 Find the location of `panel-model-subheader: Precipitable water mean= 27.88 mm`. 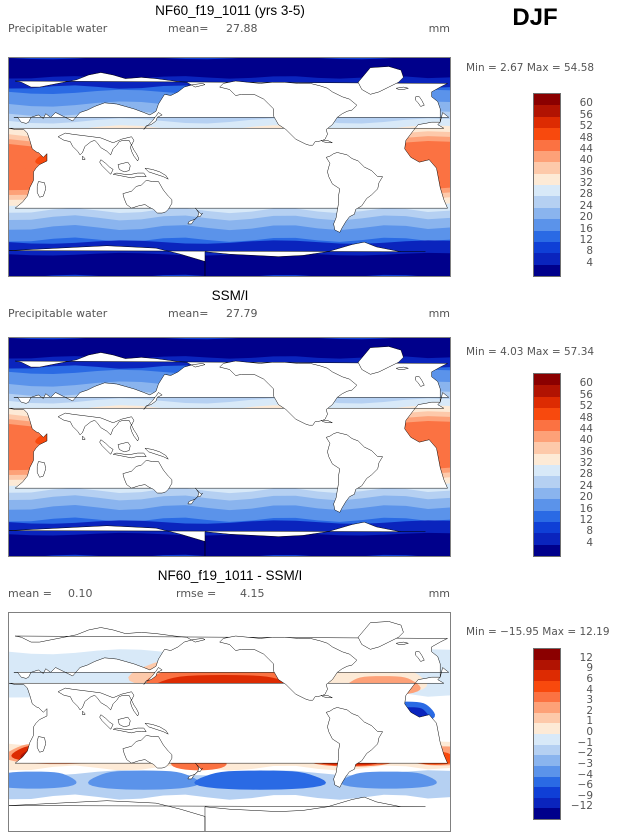

panel-model-subheader: Precipitable water mean= 27.88 mm is located at coordinates (230, 30).